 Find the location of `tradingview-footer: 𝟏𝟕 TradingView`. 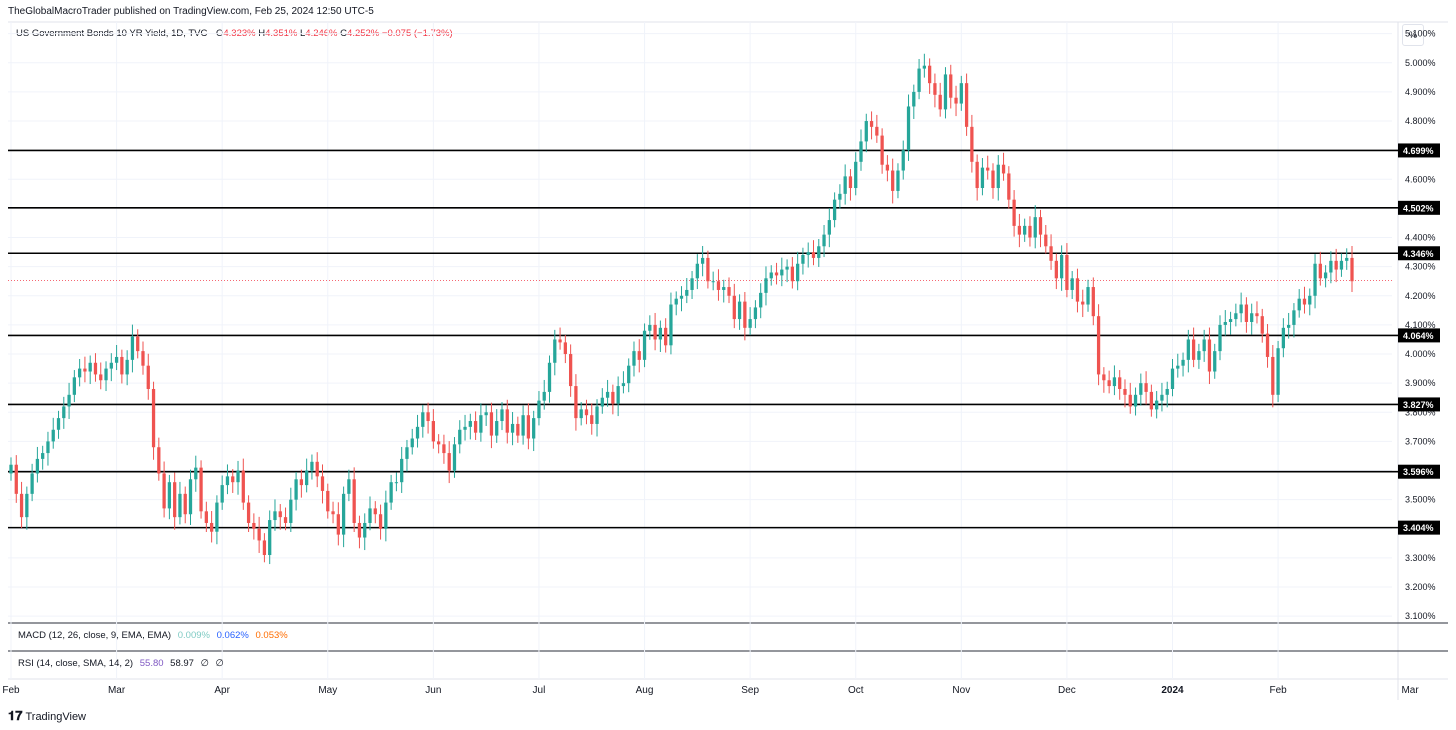

tradingview-footer: 𝟏𝟕 TradingView is located at coordinates (47, 716).